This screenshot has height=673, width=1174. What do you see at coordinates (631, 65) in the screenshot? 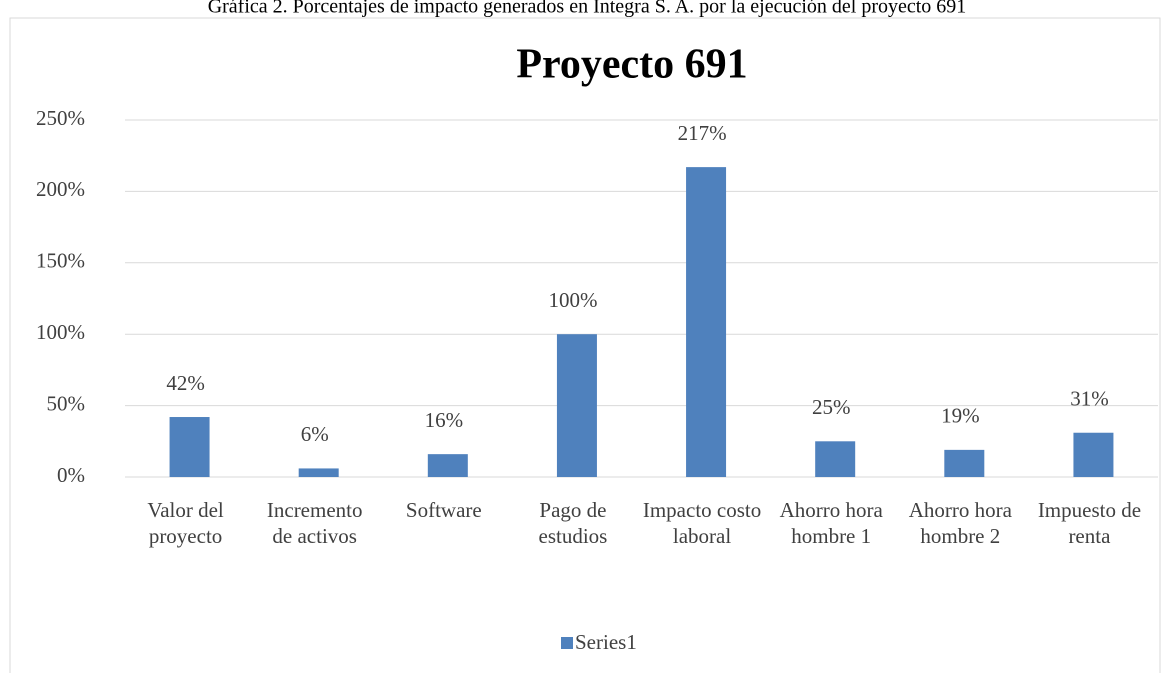
I see `chart-title: Proyecto 691` at bounding box center [631, 65].